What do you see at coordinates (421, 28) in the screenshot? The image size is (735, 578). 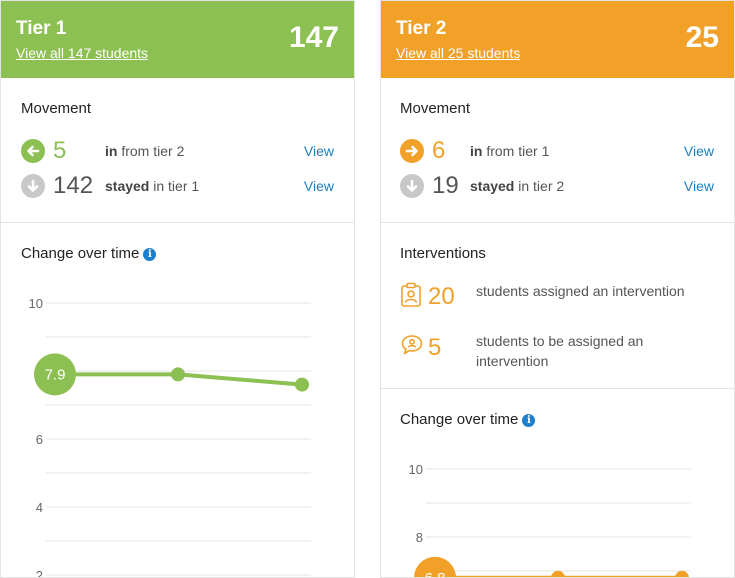 I see `tier-title: Tier 2` at bounding box center [421, 28].